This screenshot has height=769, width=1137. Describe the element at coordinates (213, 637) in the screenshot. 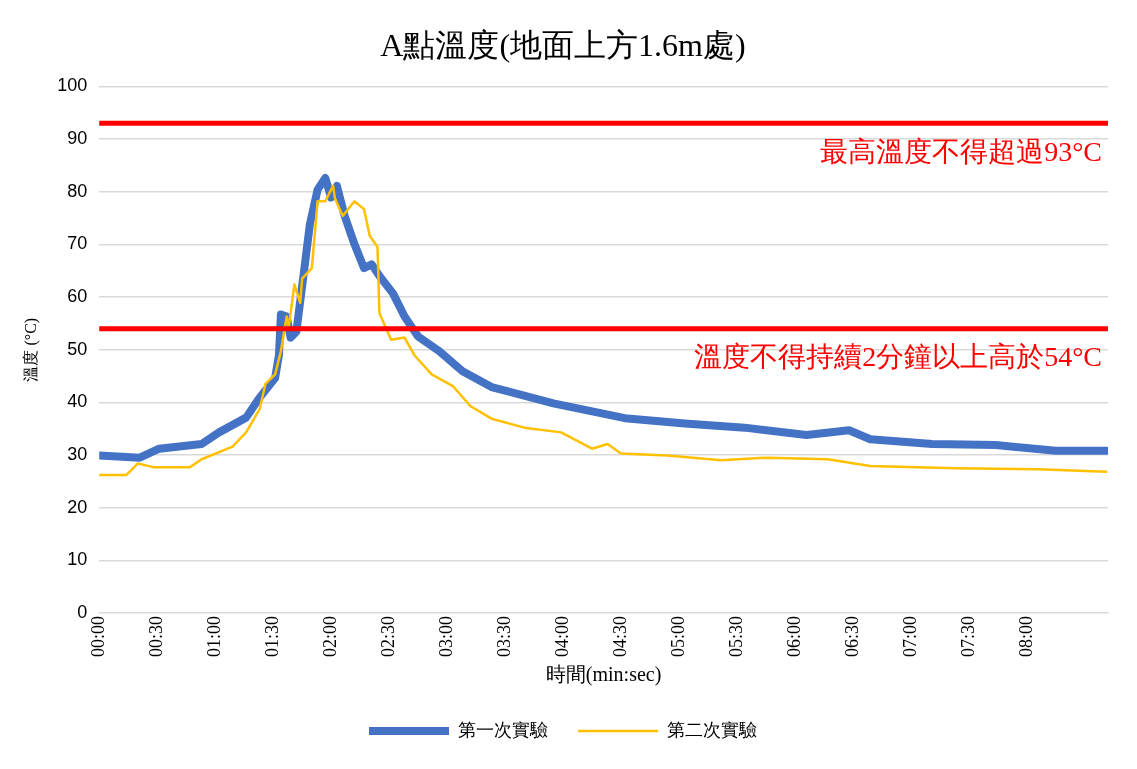

I see `x-tick-label: 01:00` at that location.